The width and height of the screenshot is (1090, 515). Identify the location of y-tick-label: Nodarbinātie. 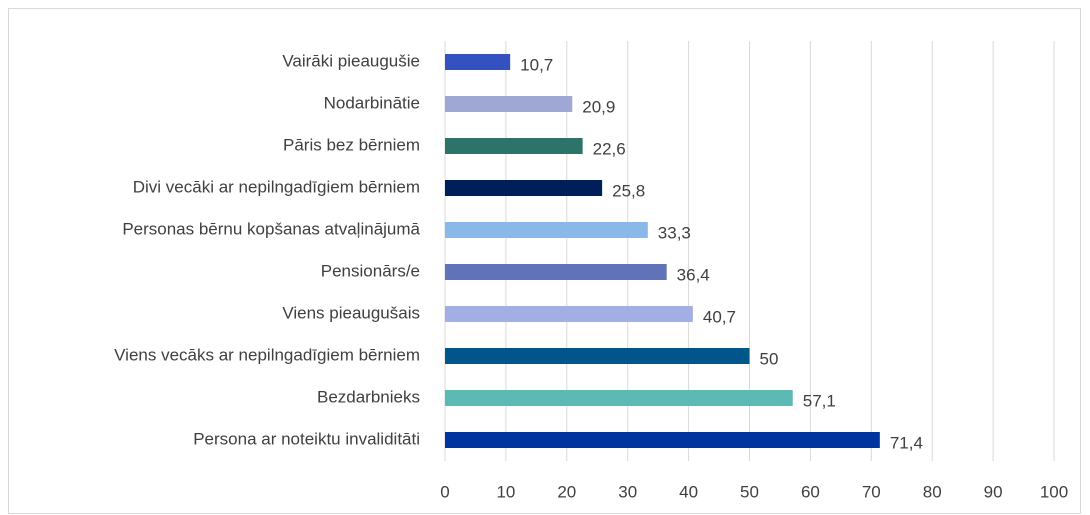
(372, 102).